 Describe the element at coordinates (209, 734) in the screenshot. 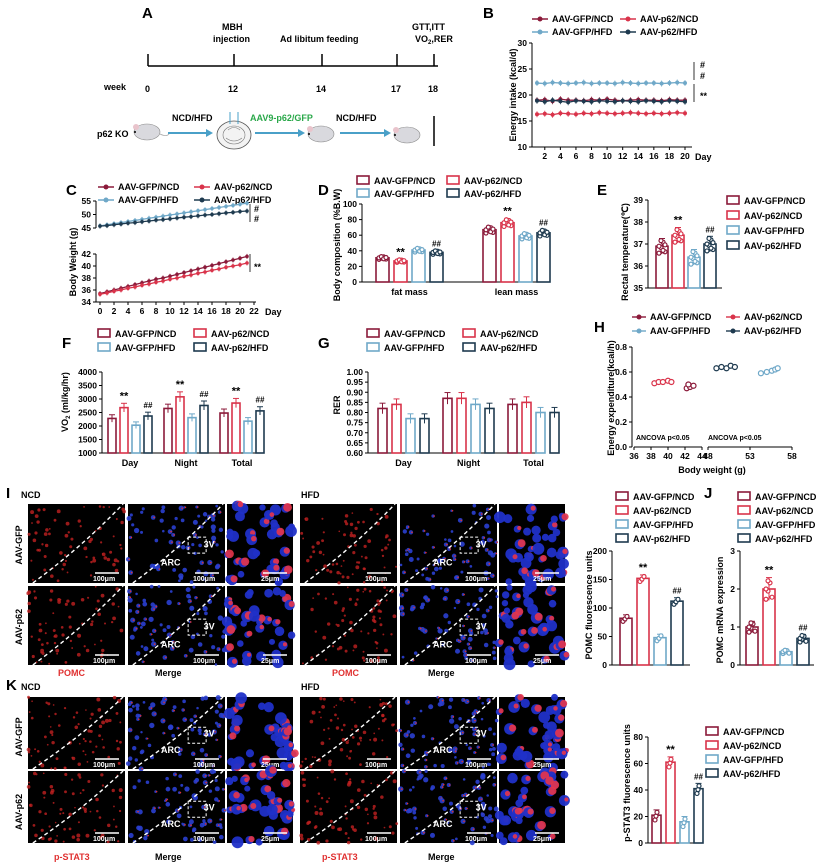

I see `v3-label: 3V` at that location.